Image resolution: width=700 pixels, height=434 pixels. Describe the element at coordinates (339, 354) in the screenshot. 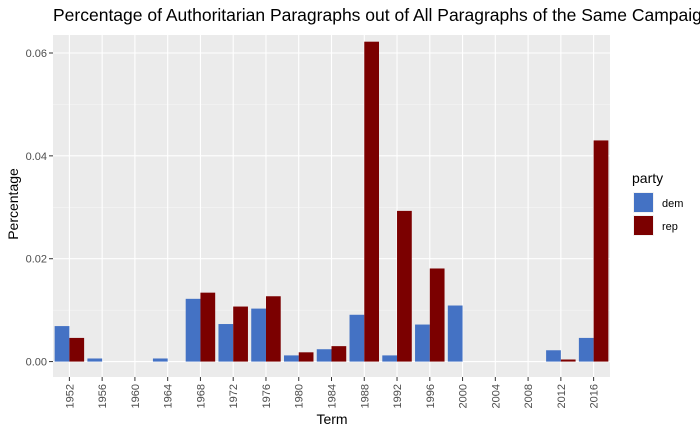

I see `bar-rep-1984` at that location.